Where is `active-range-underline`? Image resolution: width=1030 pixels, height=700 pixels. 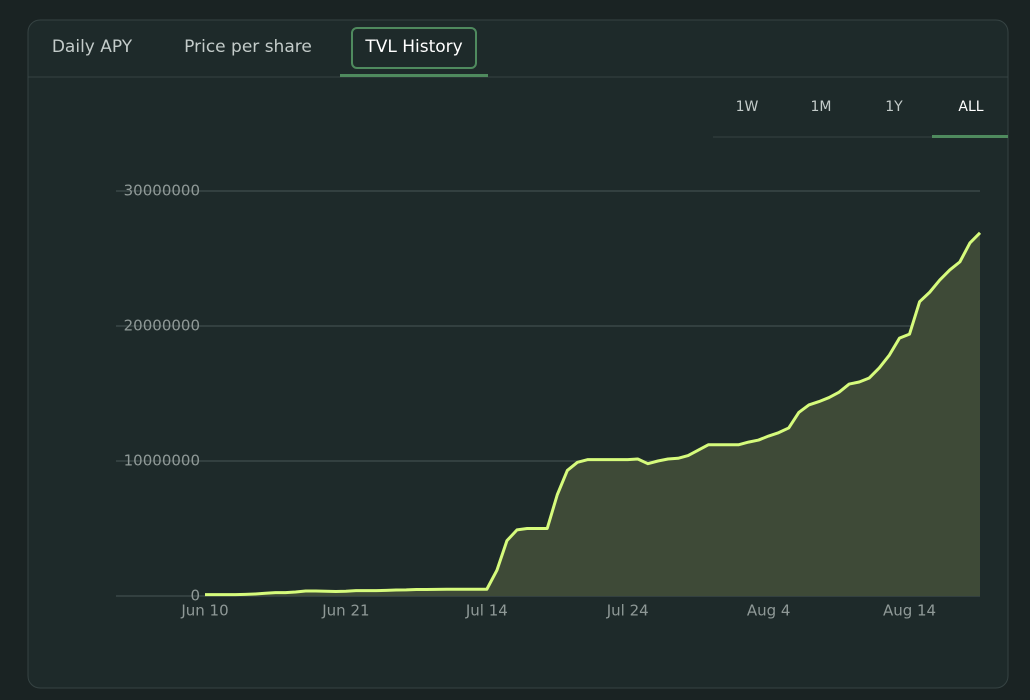
active-range-underline is located at coordinates (970, 136).